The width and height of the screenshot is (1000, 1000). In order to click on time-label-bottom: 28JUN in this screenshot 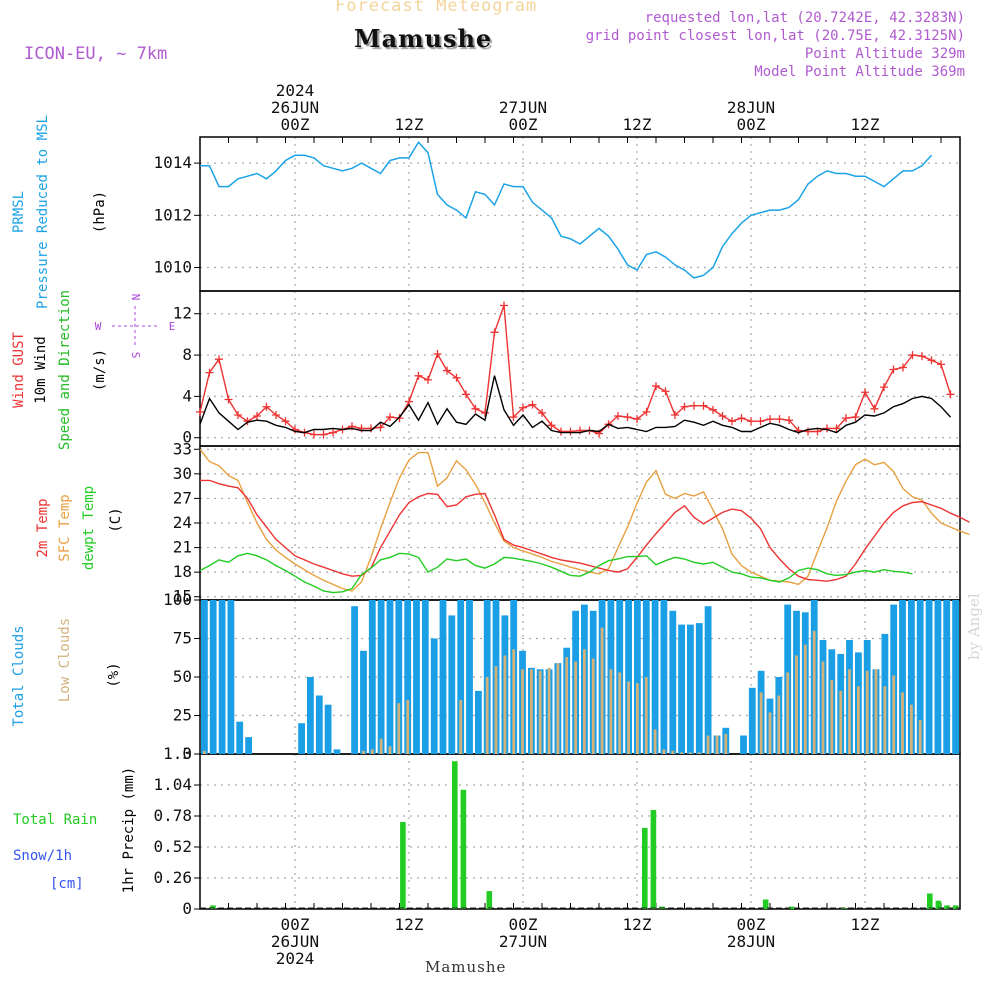, I will do `click(751, 941)`.